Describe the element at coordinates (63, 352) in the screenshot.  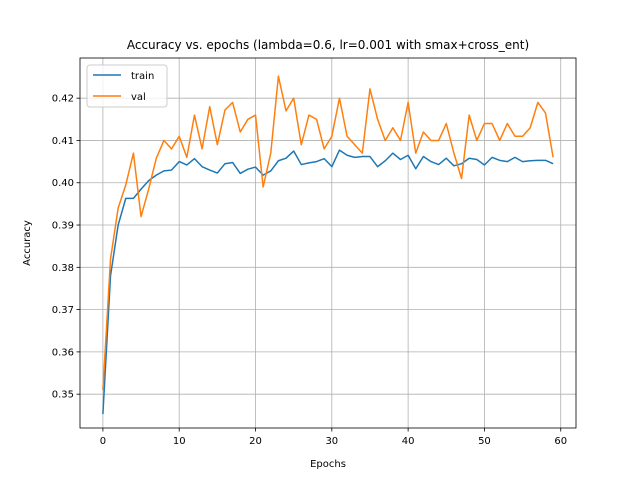
I see `y-tick-label: 0.36` at that location.